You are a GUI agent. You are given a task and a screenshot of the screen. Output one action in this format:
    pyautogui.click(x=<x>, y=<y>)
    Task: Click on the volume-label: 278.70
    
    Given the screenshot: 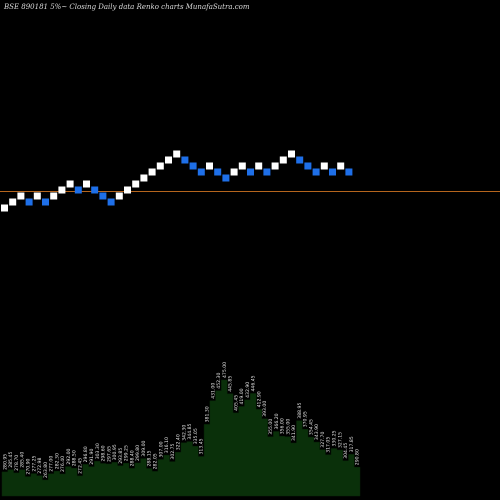 What is the action you would take?
    pyautogui.click(x=17, y=463)
    